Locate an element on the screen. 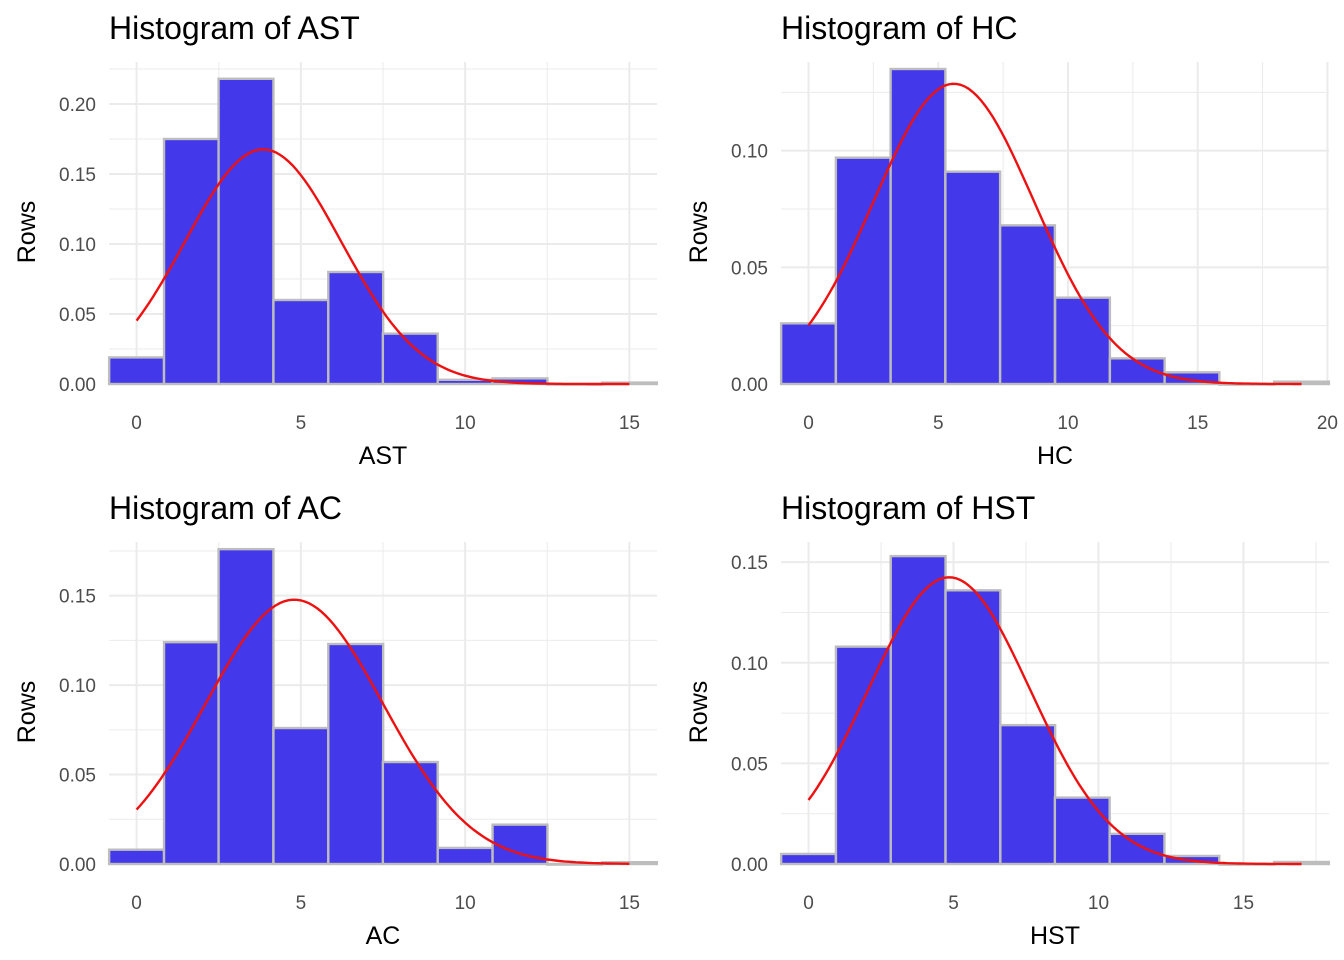  x-axis-title: HST is located at coordinates (1055, 936).